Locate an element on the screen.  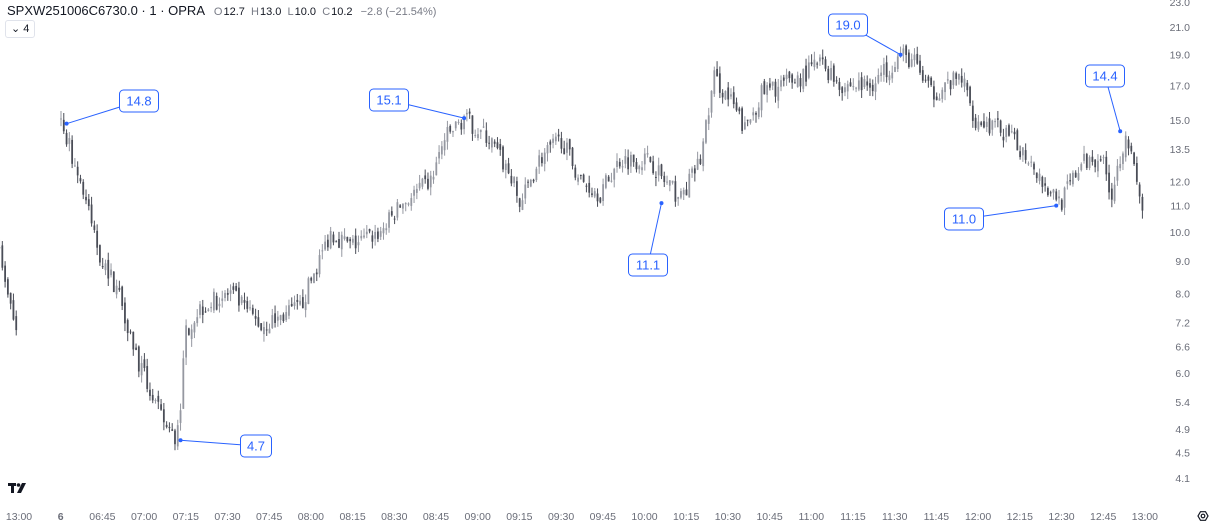
y-tick-label: 9.0 is located at coordinates (1182, 262).